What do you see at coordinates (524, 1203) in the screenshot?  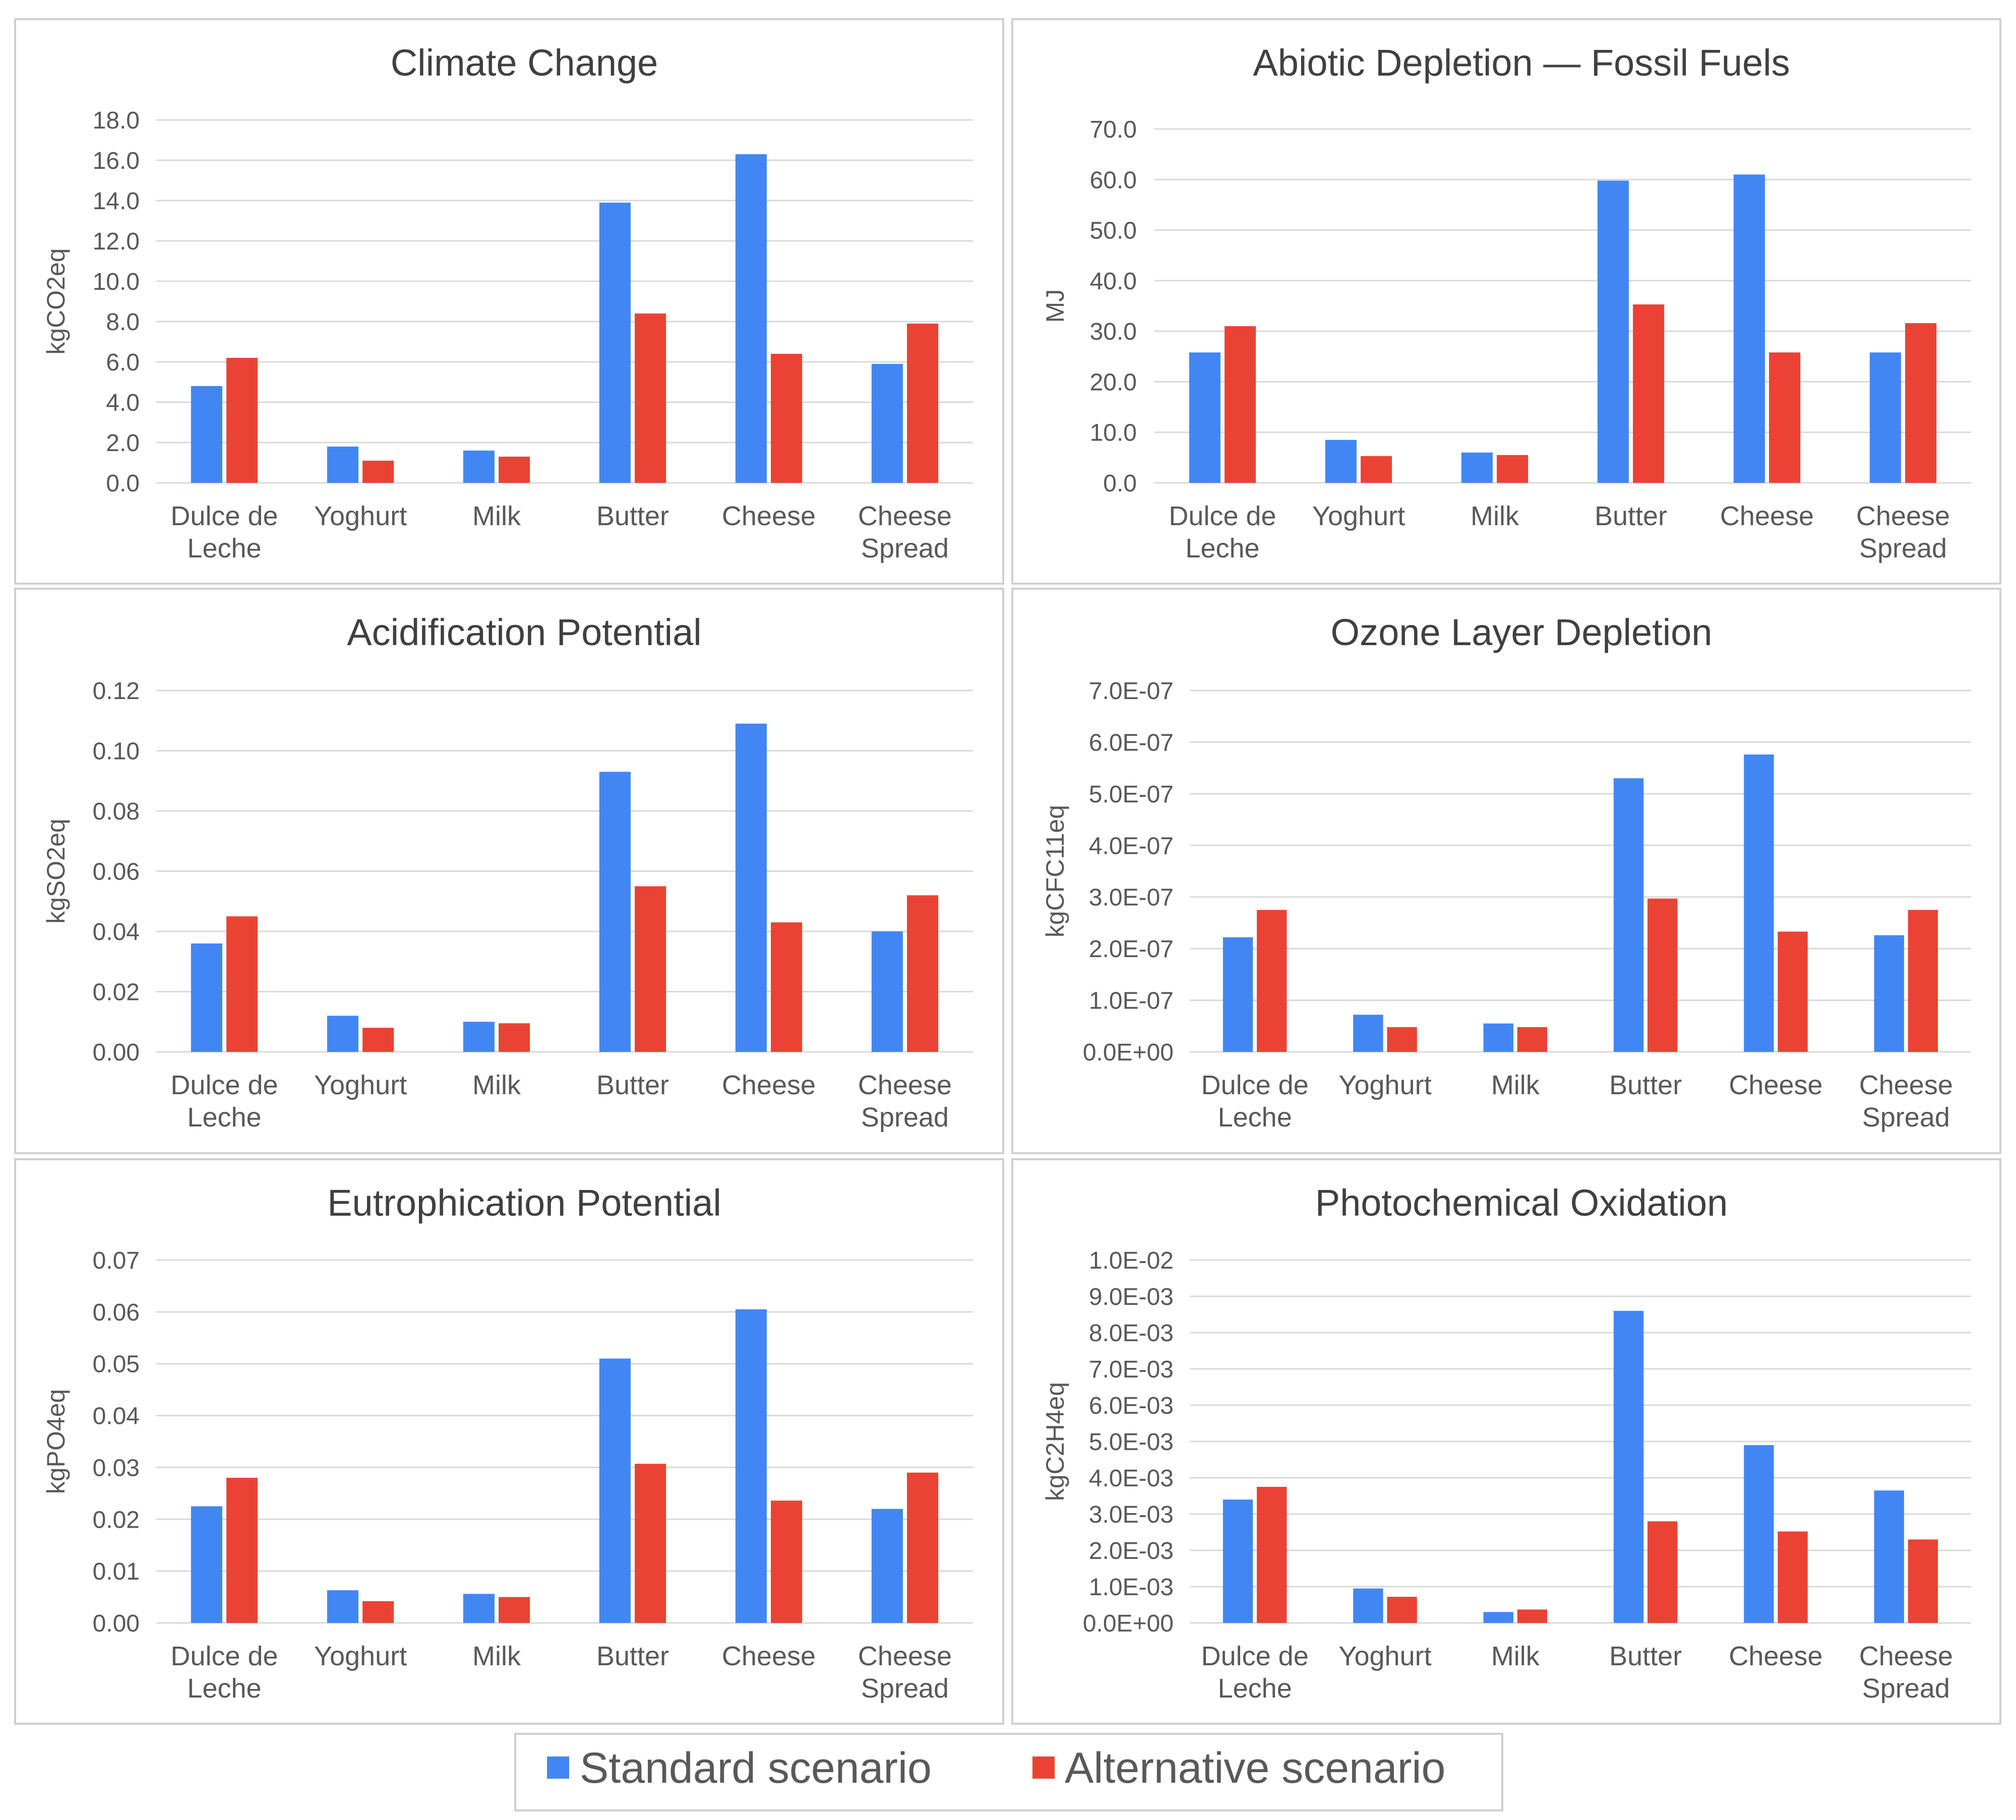 I see `chart-title: Eutrophication Potential` at bounding box center [524, 1203].